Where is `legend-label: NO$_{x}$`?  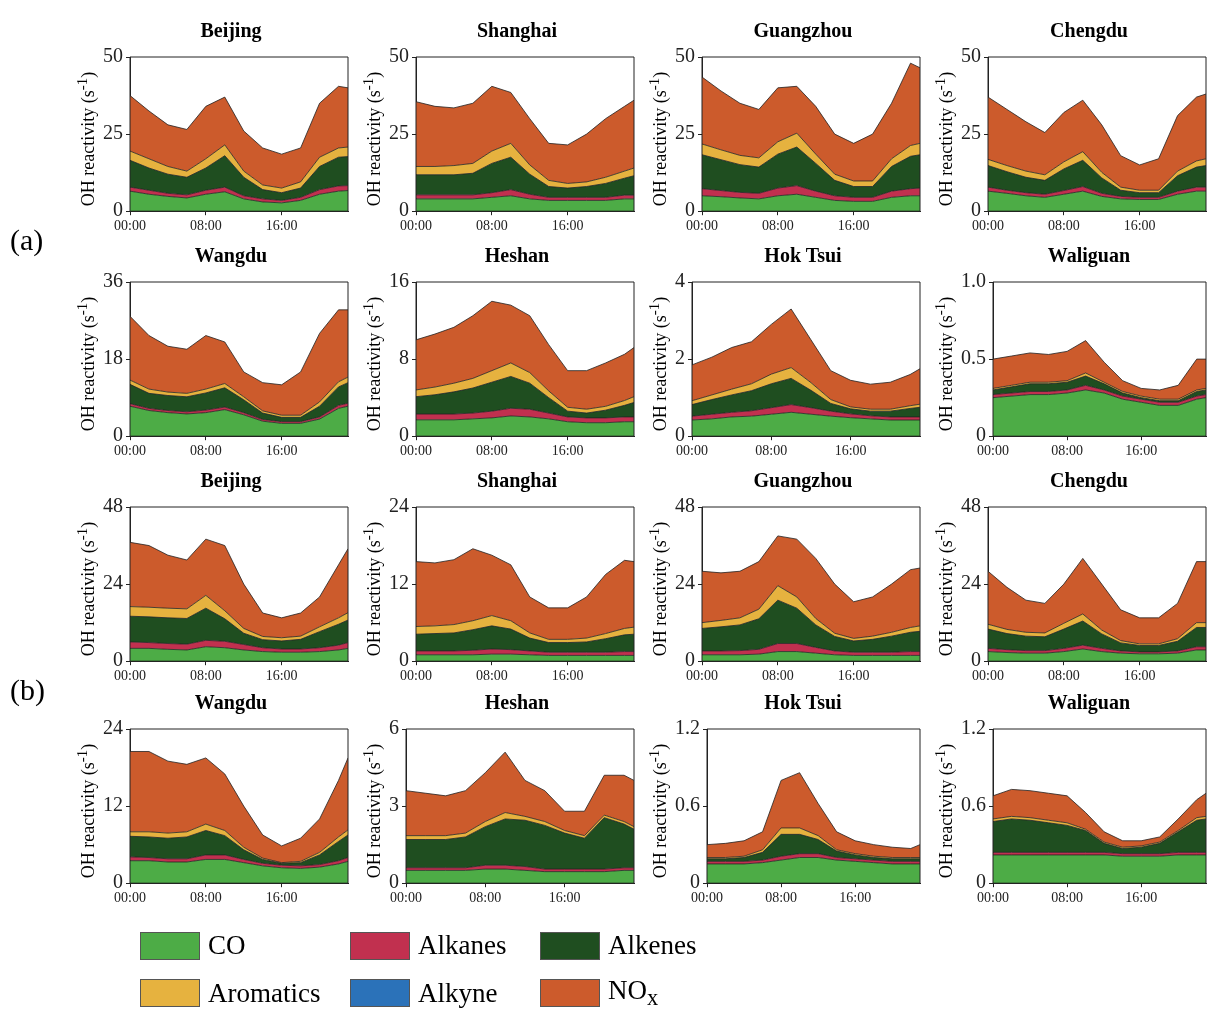
legend-label: NO$_{x}$ is located at coordinates (633, 993).